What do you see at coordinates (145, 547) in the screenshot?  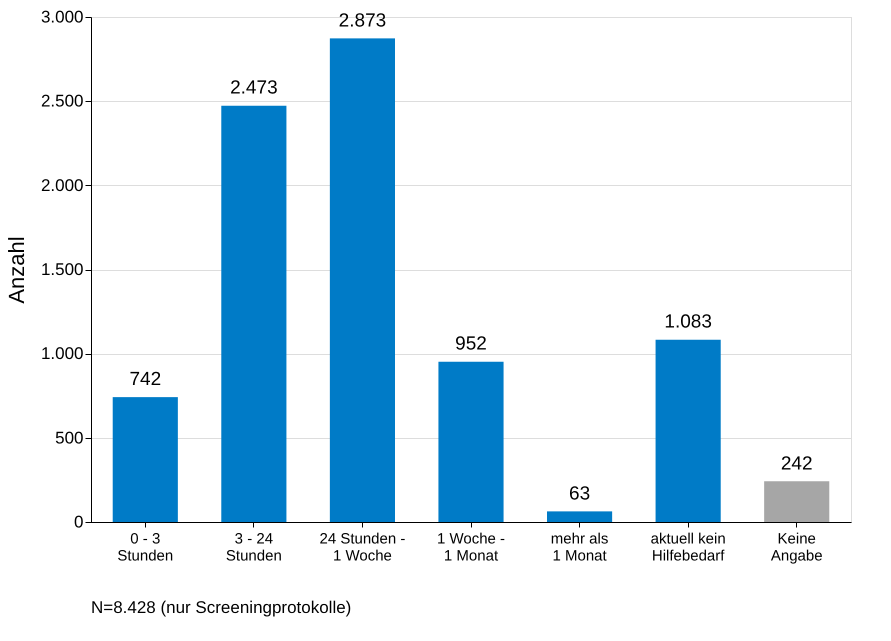 I see `x-tick-label: 0 - 3 Stunden` at bounding box center [145, 547].